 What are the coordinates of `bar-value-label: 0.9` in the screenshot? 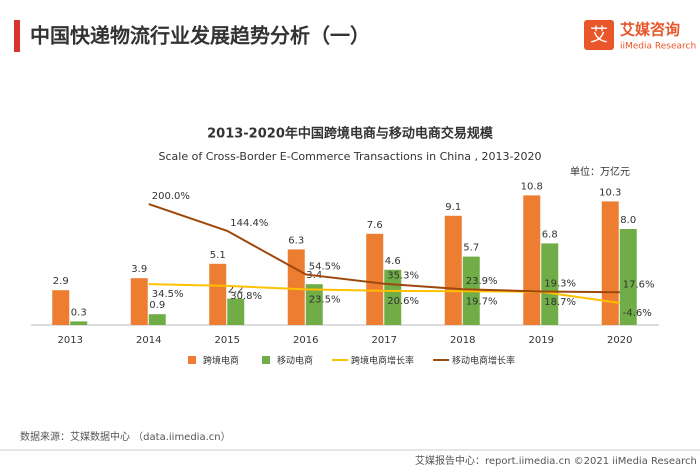 It's located at (157, 305).